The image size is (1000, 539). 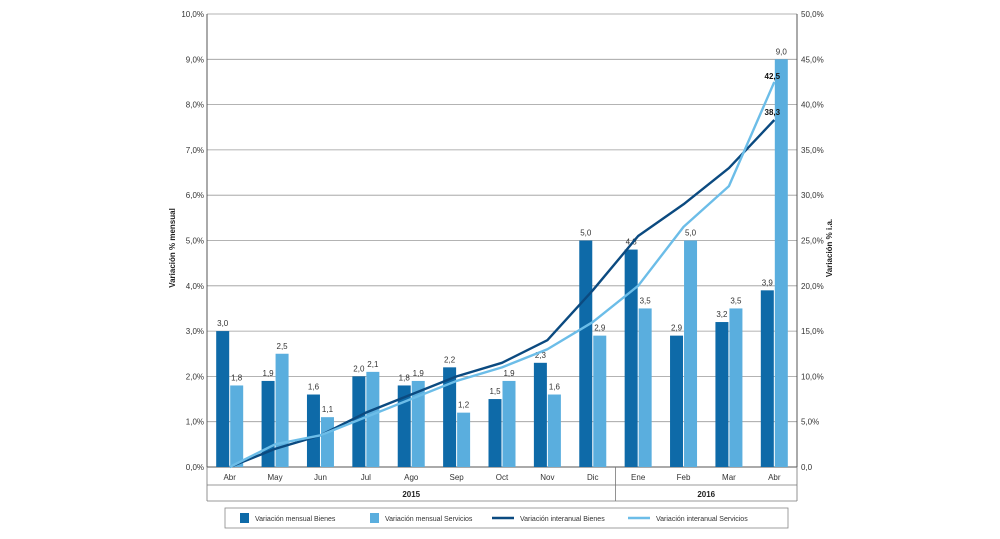 What do you see at coordinates (411, 494) in the screenshot?
I see `year-label: 2015` at bounding box center [411, 494].